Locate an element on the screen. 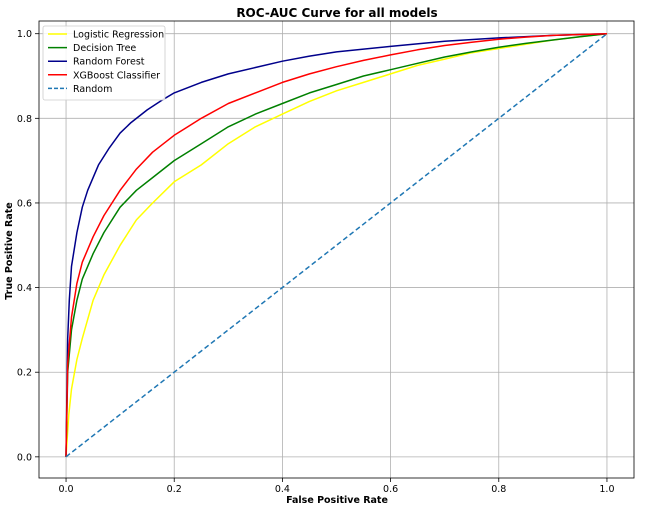  x-tick-label: 1.0 is located at coordinates (606, 489).